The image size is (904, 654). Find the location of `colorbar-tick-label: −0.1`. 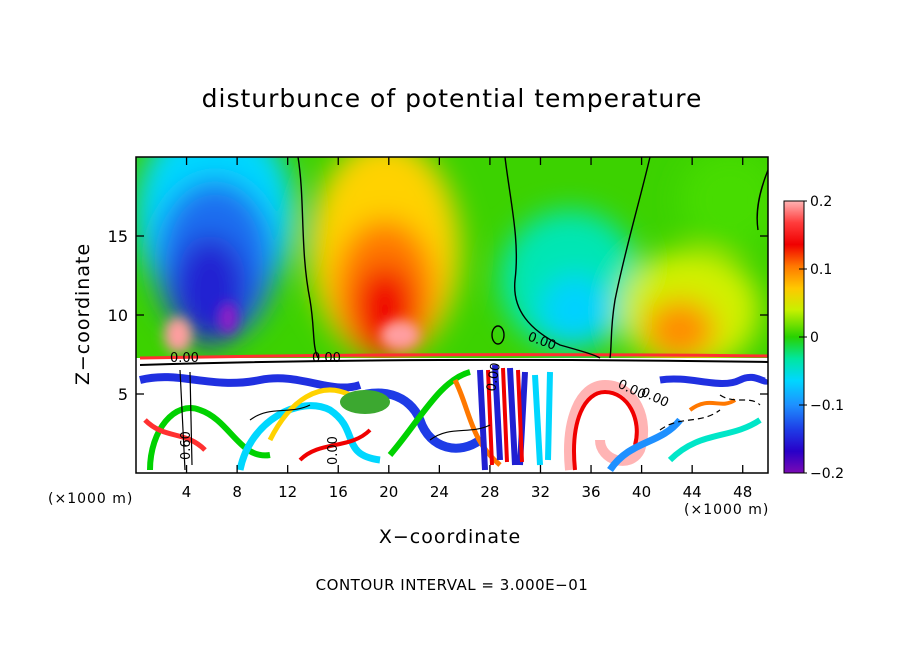

colorbar-tick-label: −0.1 is located at coordinates (827, 406).